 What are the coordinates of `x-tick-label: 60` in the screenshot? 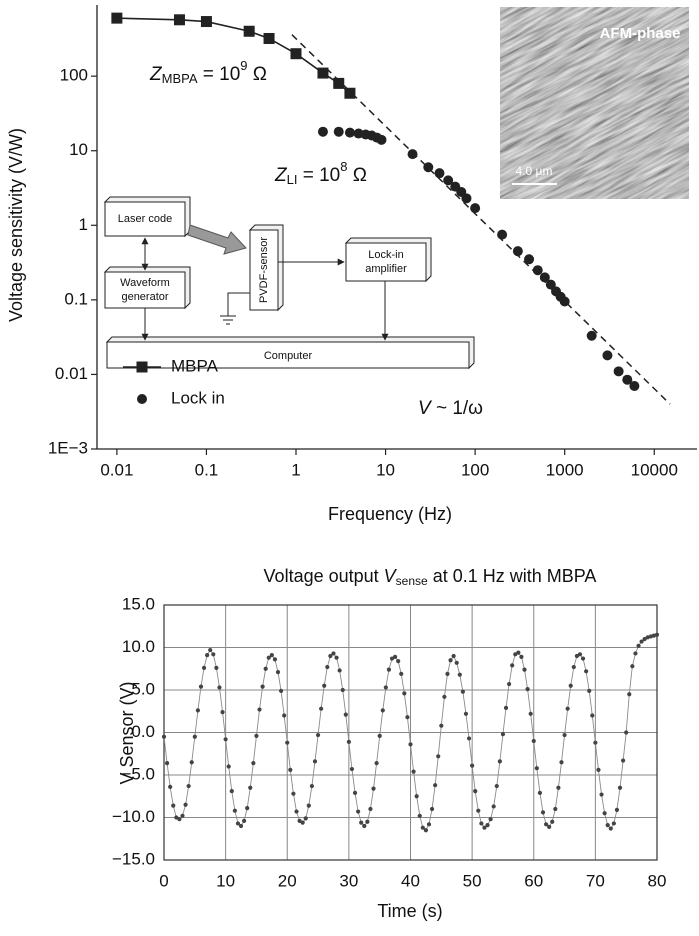 It's located at (533, 880).